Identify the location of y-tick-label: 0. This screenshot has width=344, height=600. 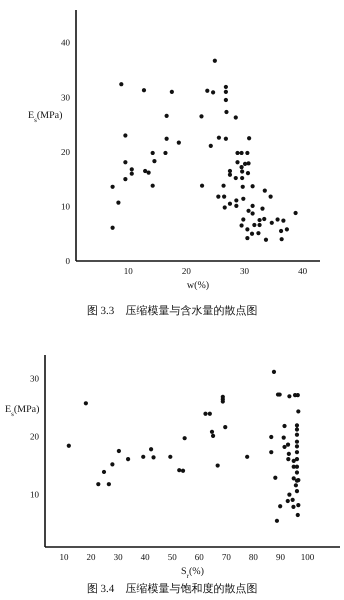
(68, 261).